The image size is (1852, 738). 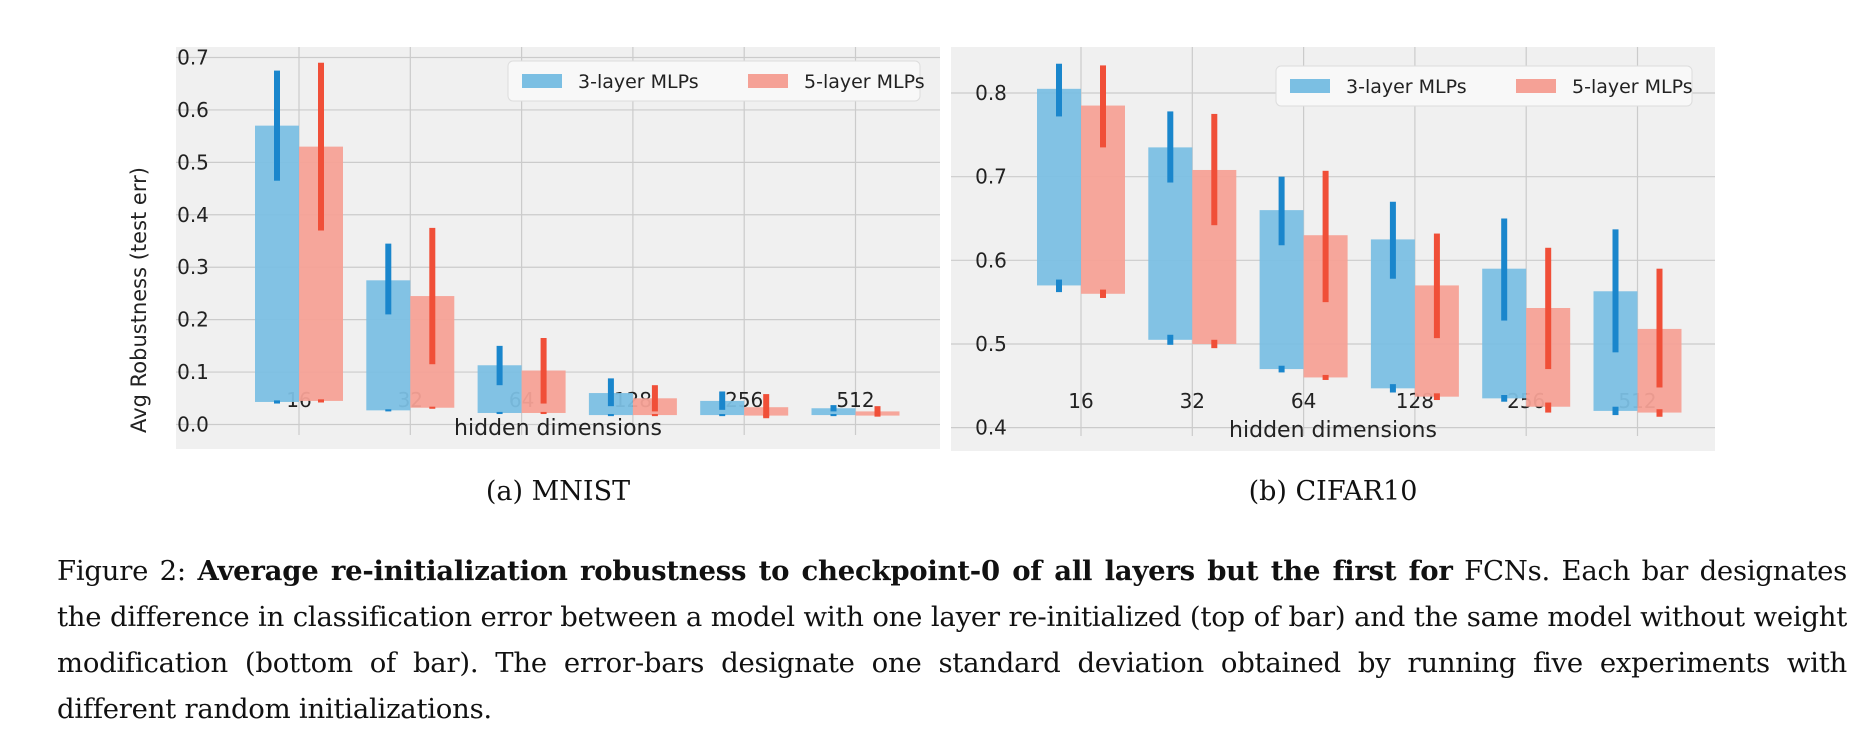 What do you see at coordinates (991, 93) in the screenshot?
I see `y-tick-label: 0.8` at bounding box center [991, 93].